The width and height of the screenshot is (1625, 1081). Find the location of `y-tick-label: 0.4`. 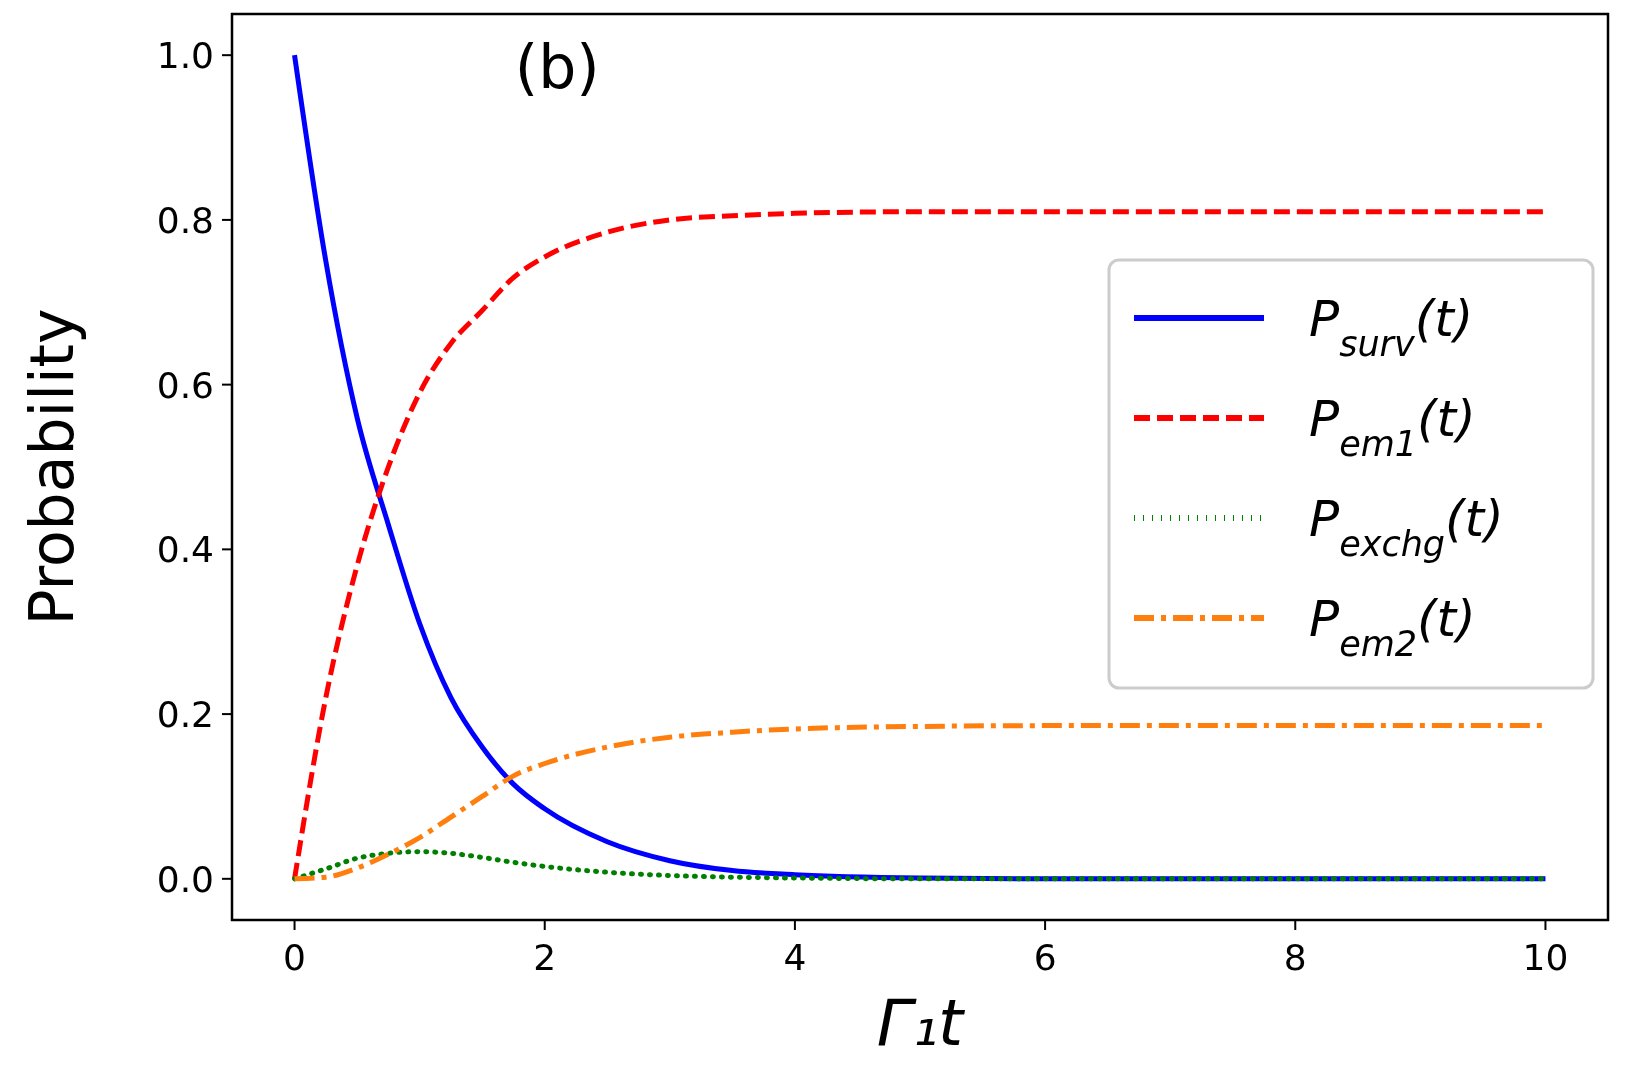

y-tick-label: 0.4 is located at coordinates (185, 550).